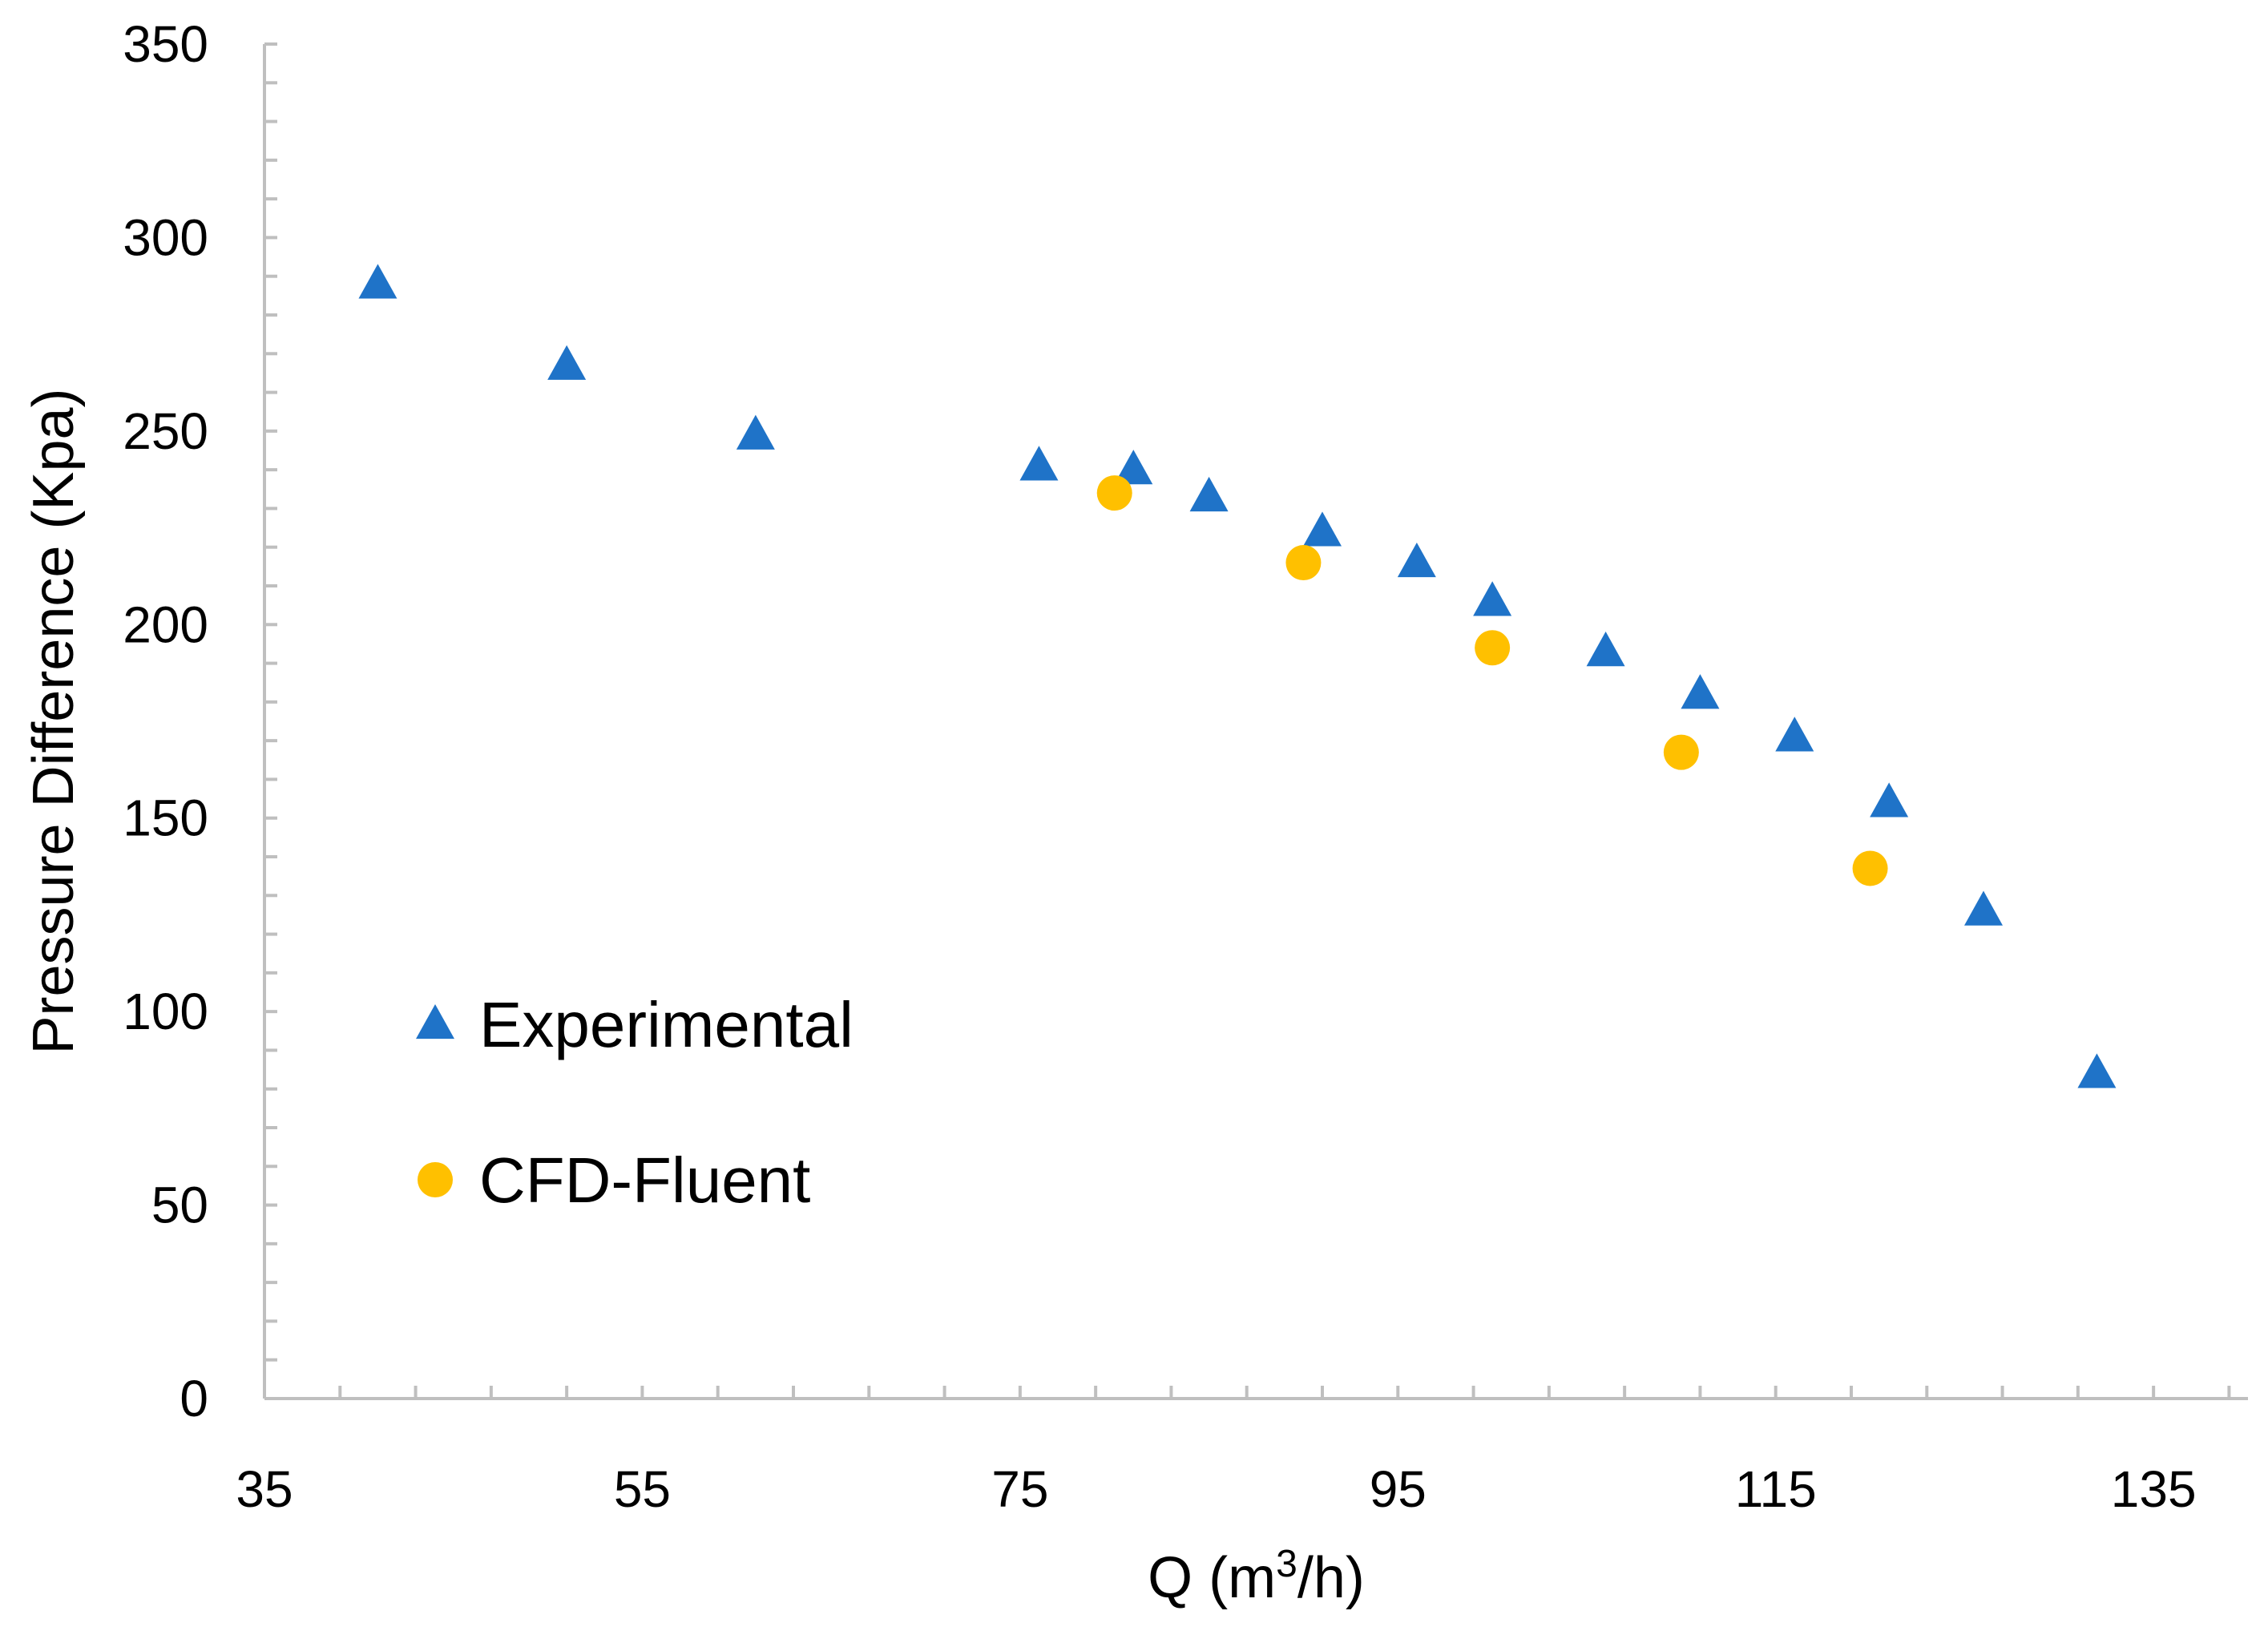 This screenshot has height=1639, width=2268. I want to click on y-tick-label: 250, so click(165, 431).